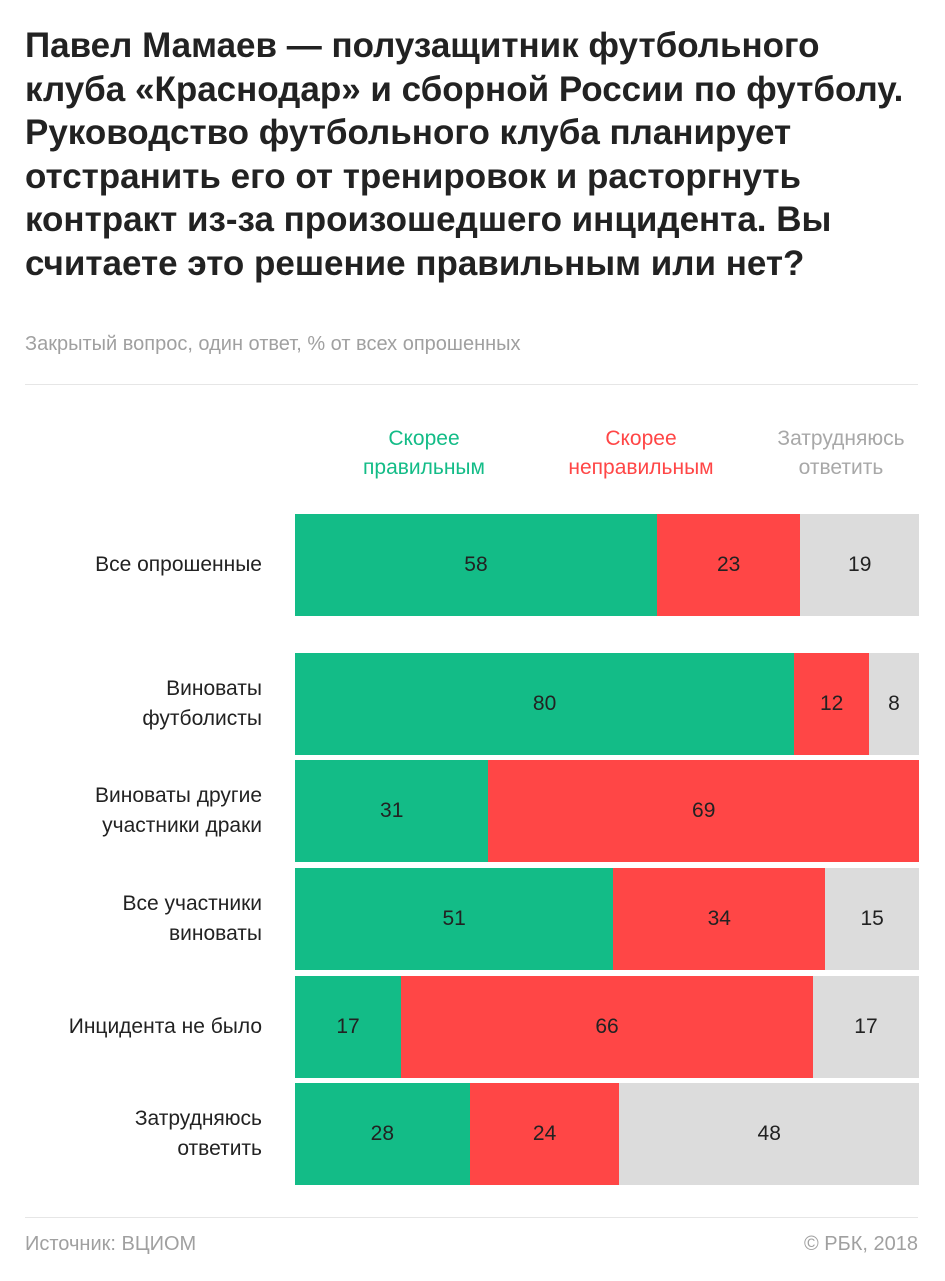  I want to click on bar-segment: 34, so click(719, 919).